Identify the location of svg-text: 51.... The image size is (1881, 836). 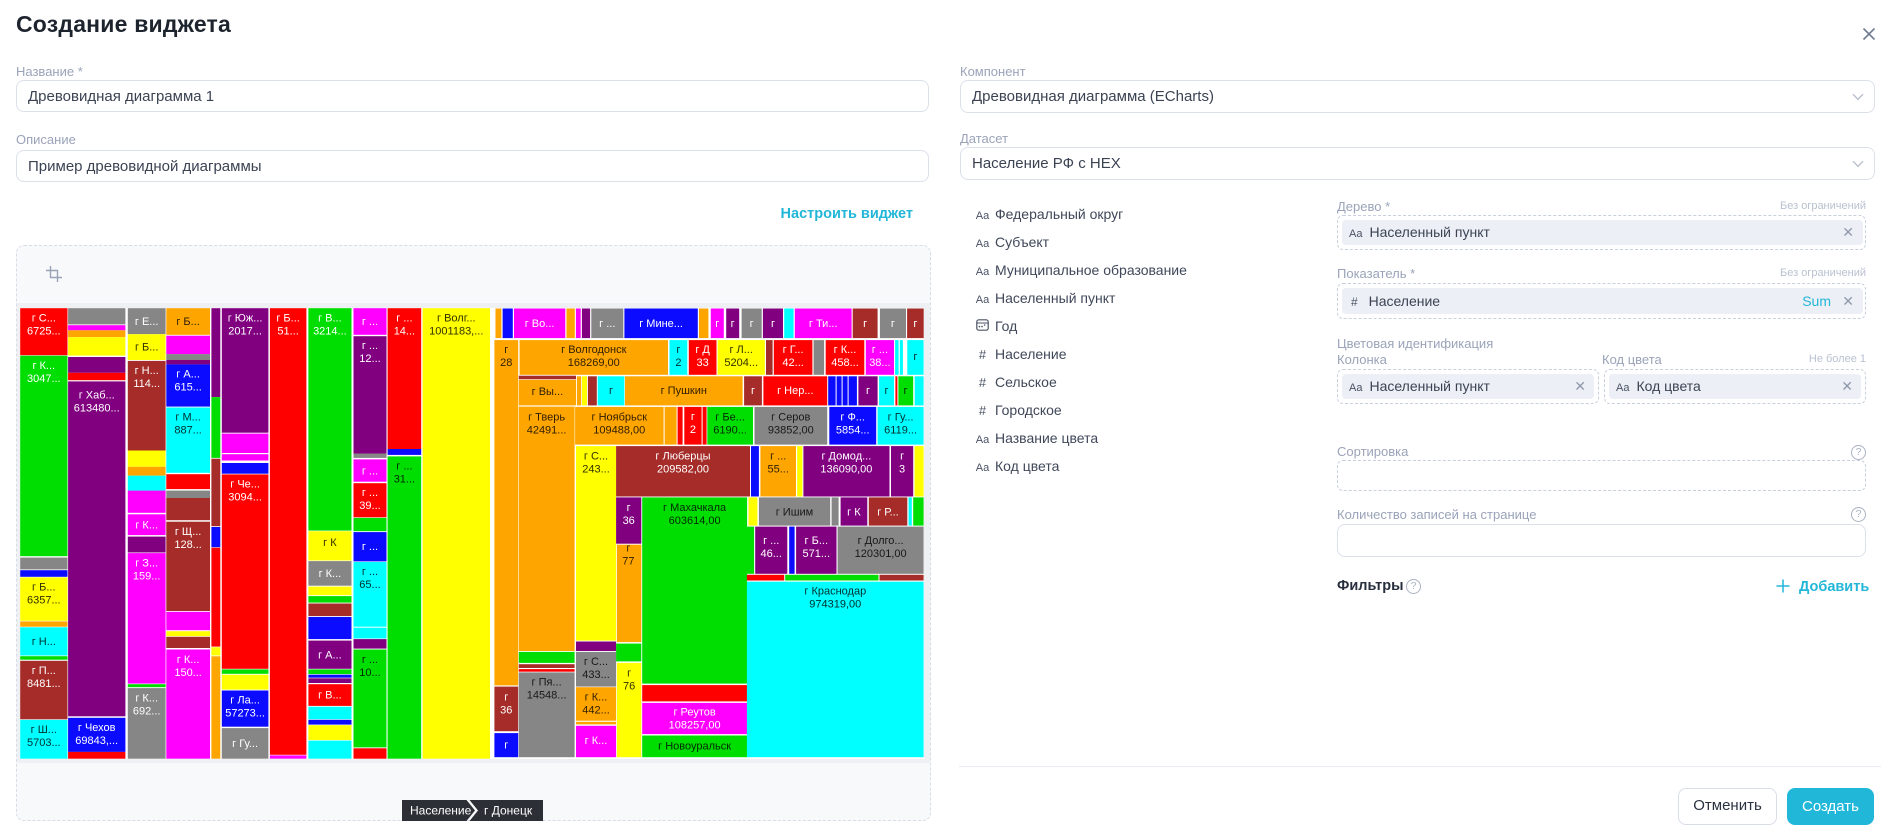
(288, 331).